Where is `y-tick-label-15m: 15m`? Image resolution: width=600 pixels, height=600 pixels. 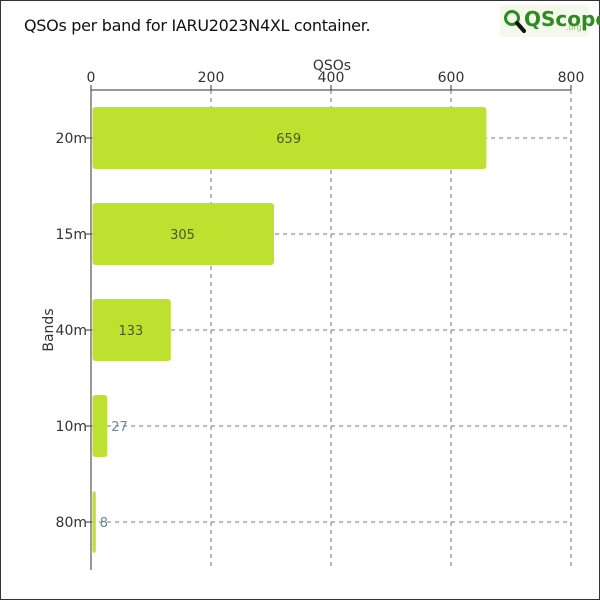
y-tick-label-15m: 15m is located at coordinates (71, 235).